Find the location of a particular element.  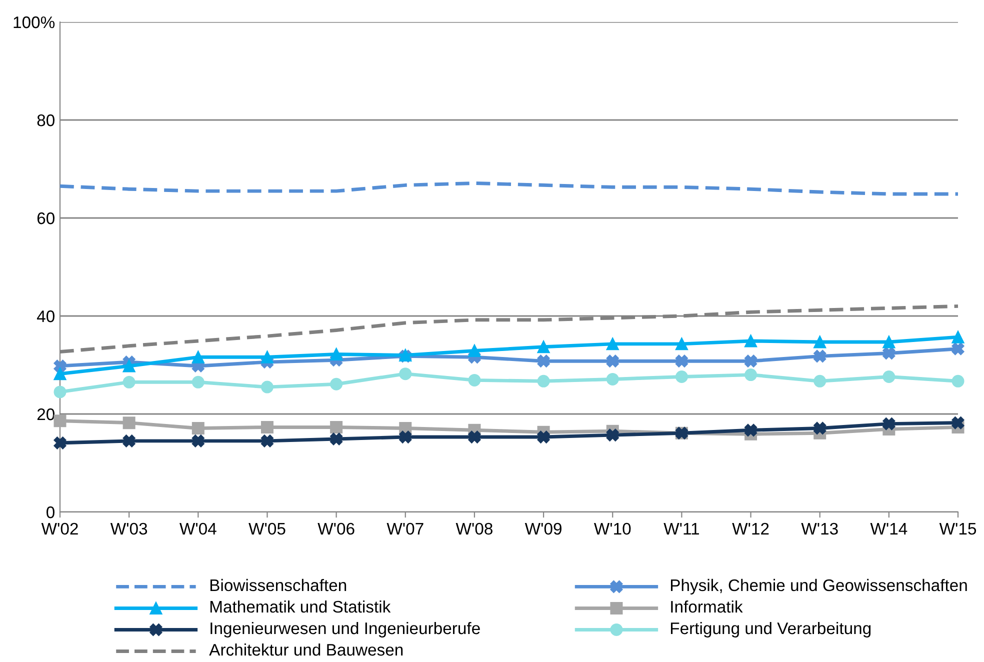

x-tick-label: W'09 is located at coordinates (543, 528).